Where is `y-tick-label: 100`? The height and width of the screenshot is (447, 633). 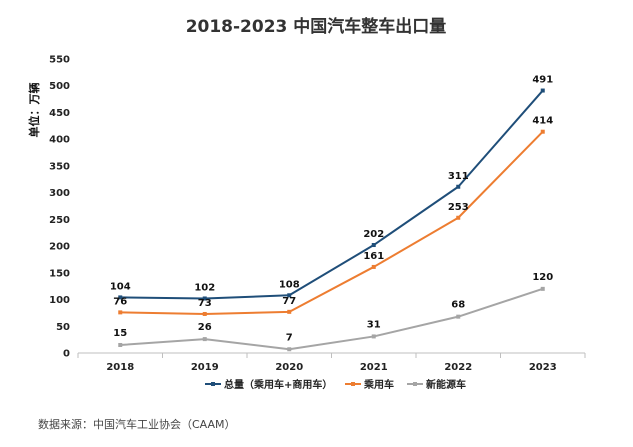
y-tick-label: 100 is located at coordinates (59, 300).